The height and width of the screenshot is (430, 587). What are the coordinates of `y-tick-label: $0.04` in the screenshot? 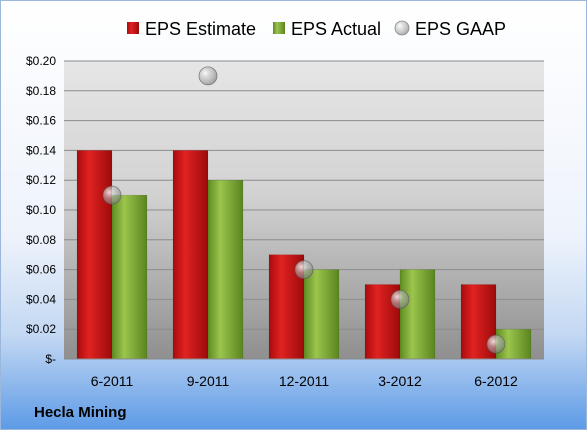 It's located at (41, 299).